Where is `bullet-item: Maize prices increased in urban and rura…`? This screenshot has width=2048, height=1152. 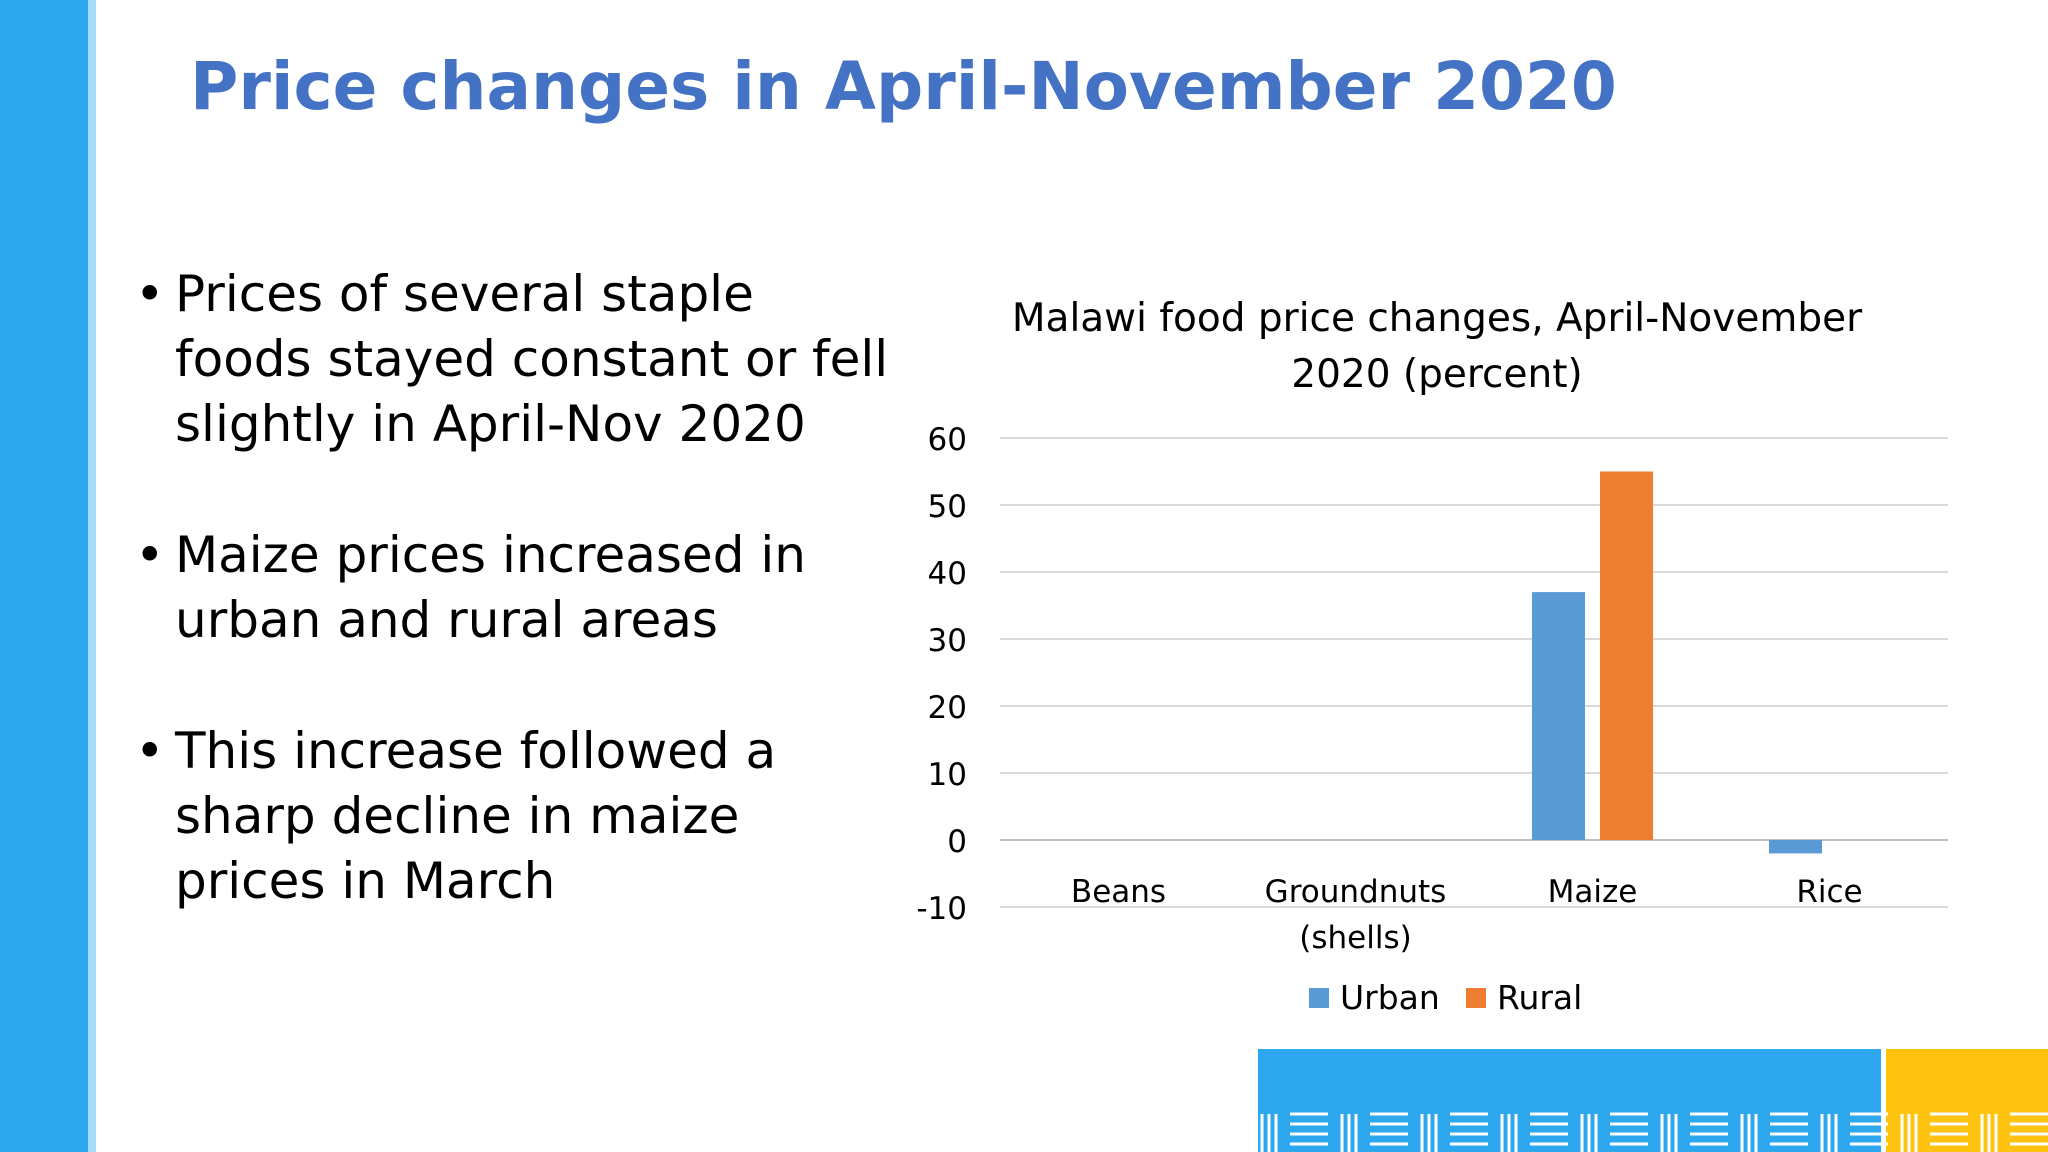
bullet-item: Maize prices increased in urban and rura… is located at coordinates (515, 588).